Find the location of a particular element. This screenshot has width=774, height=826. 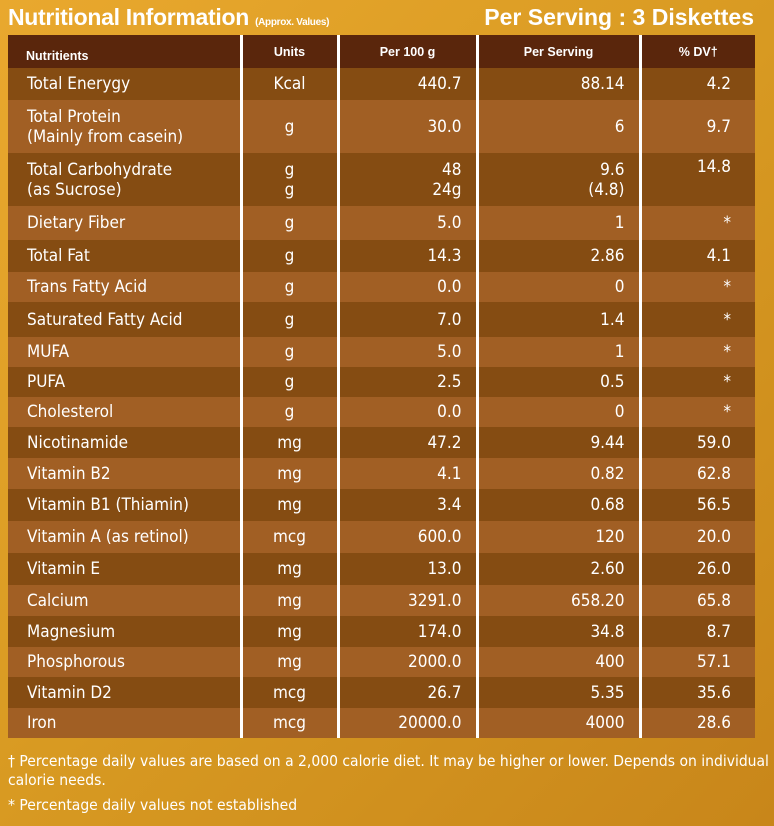

unit: Kcal is located at coordinates (288, 84).